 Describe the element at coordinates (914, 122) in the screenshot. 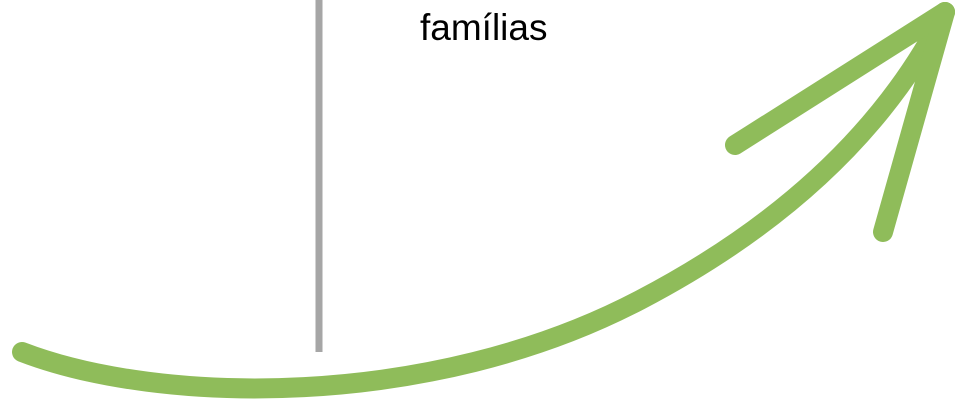

I see `arrow-head-right` at that location.